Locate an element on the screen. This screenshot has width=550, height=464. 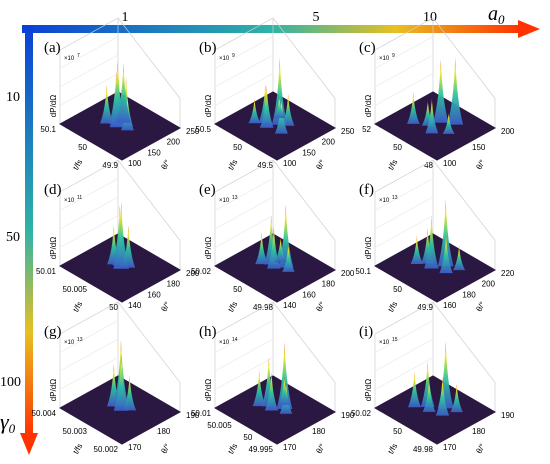
x-tick-label: 50.003 is located at coordinates (75, 431).